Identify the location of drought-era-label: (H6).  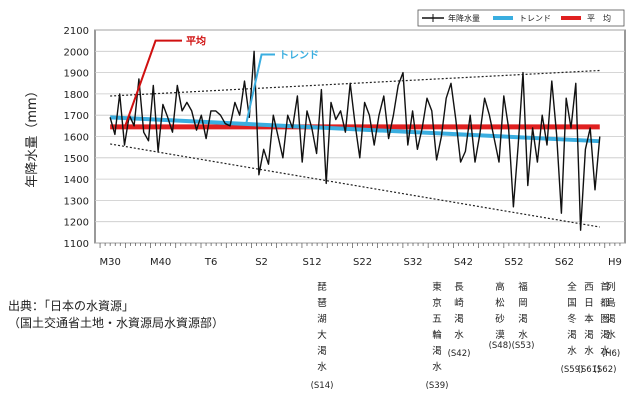
(611, 354).